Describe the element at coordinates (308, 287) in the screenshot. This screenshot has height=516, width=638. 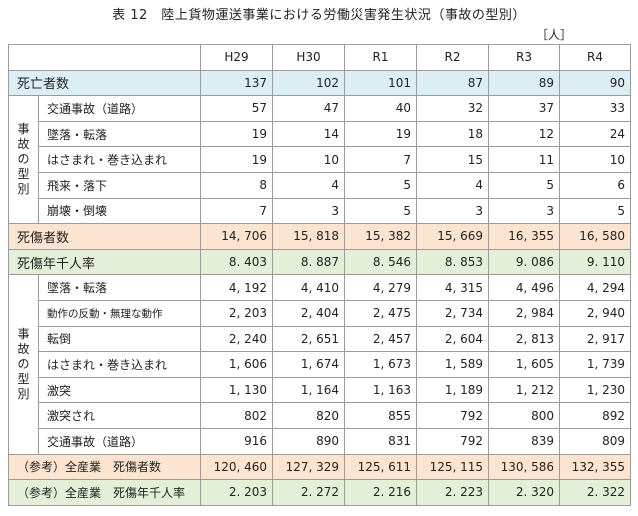
I see `cell: 4, 410` at that location.